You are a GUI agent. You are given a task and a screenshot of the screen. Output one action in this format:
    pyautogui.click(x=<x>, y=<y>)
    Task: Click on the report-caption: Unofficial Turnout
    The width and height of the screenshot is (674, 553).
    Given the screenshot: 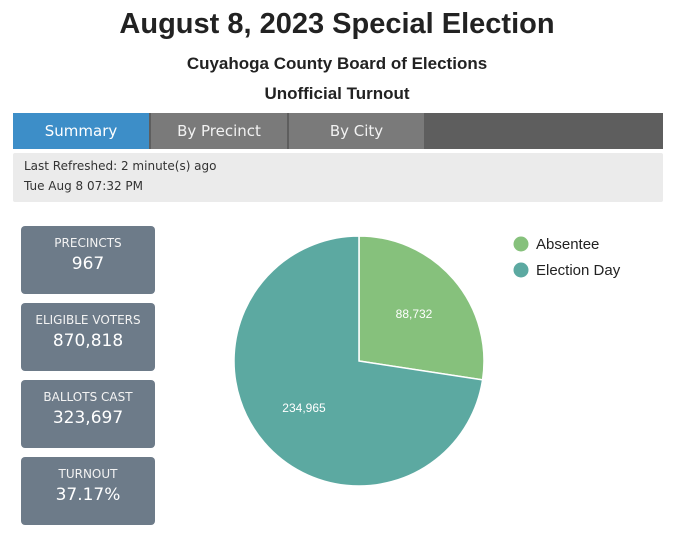 What is the action you would take?
    pyautogui.click(x=337, y=93)
    